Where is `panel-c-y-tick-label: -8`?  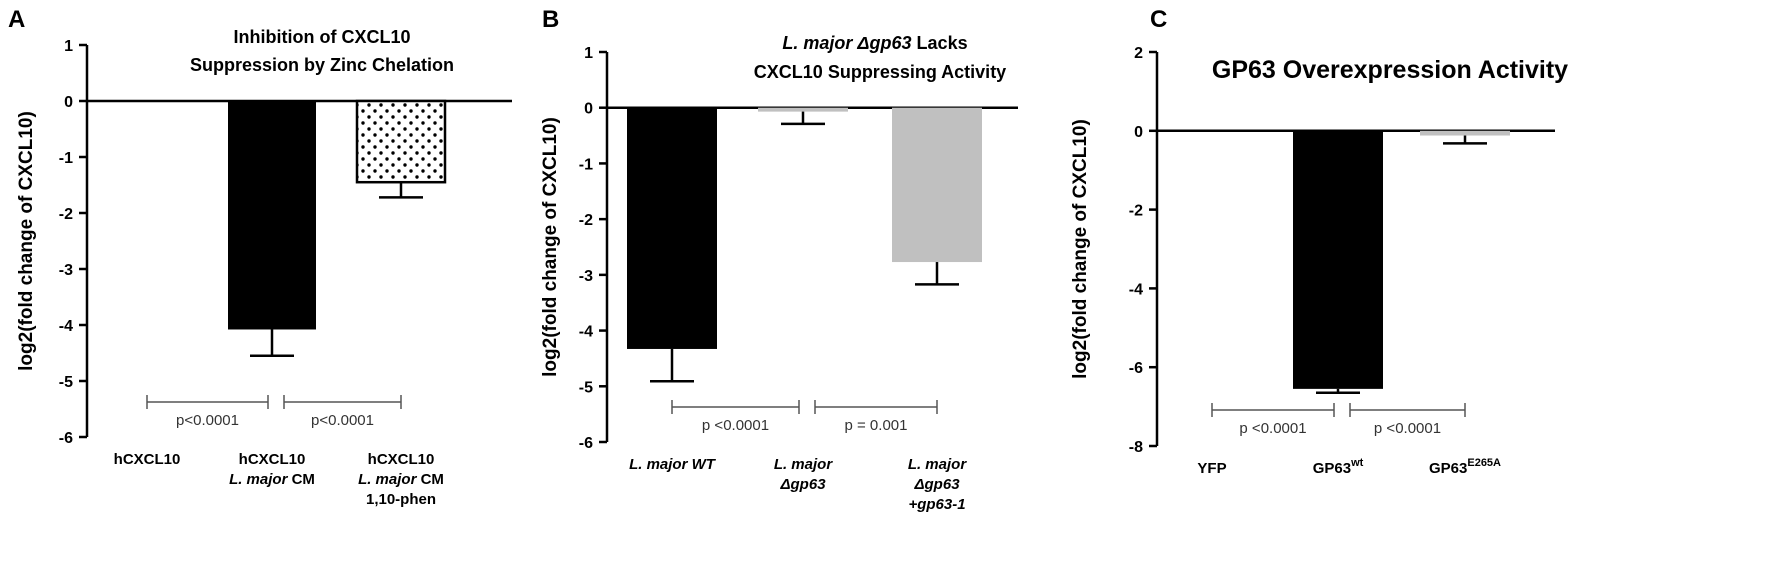 panel-c-y-tick-label: -8 is located at coordinates (1136, 447).